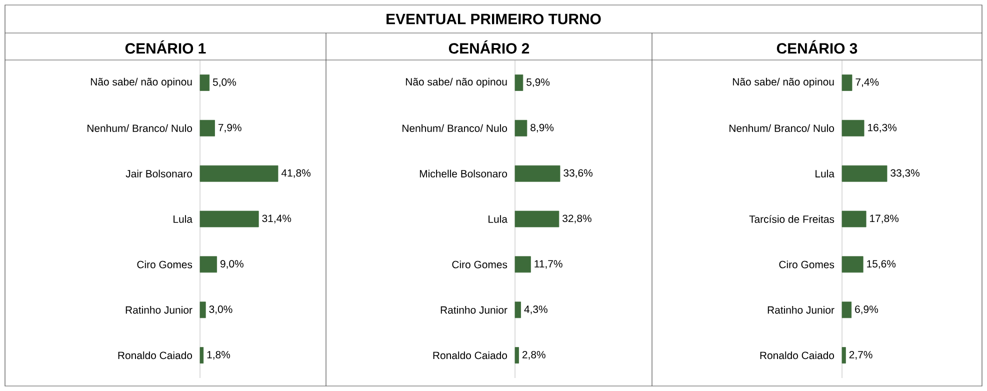 This screenshot has height=391, width=987. I want to click on data-label: 33,6%, so click(578, 173).